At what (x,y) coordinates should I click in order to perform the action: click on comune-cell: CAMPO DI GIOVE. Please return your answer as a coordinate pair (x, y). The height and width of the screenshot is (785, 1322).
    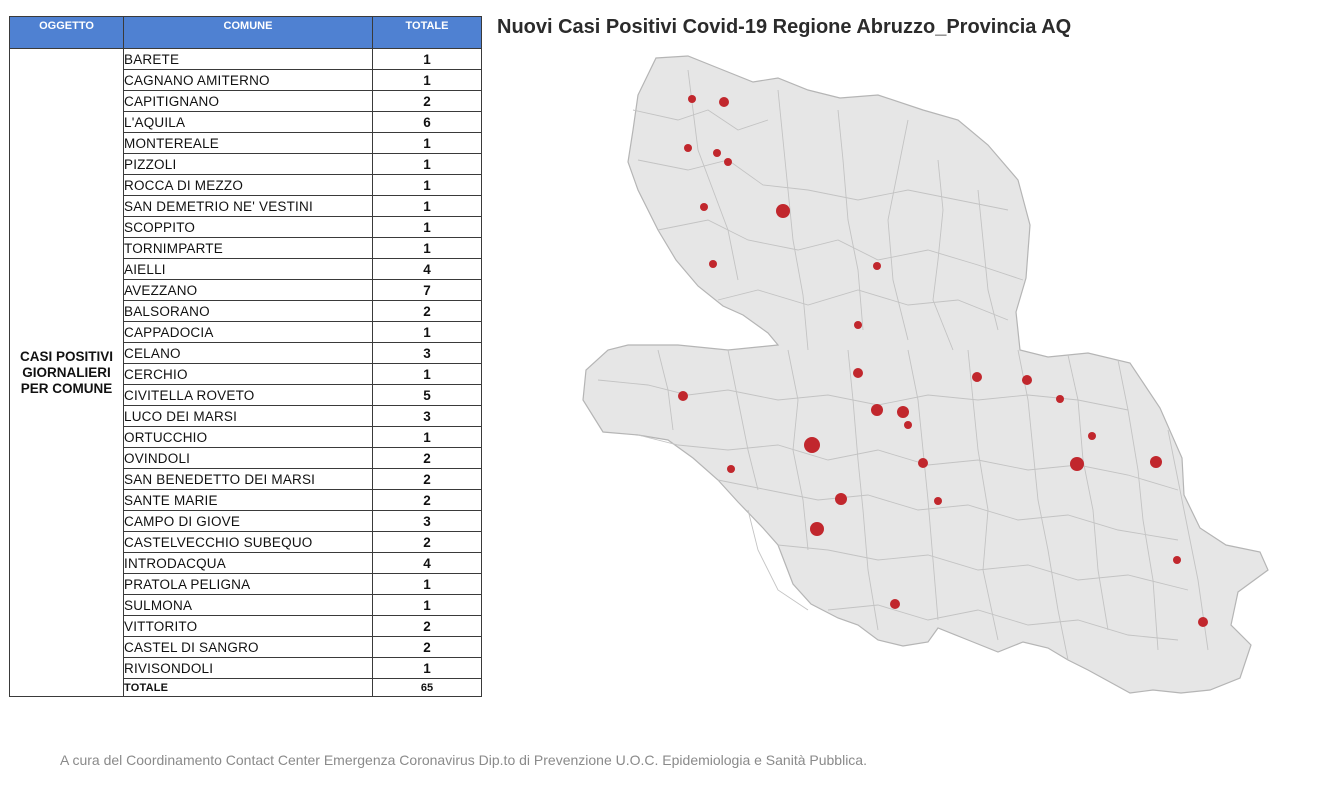
    Looking at the image, I should click on (248, 521).